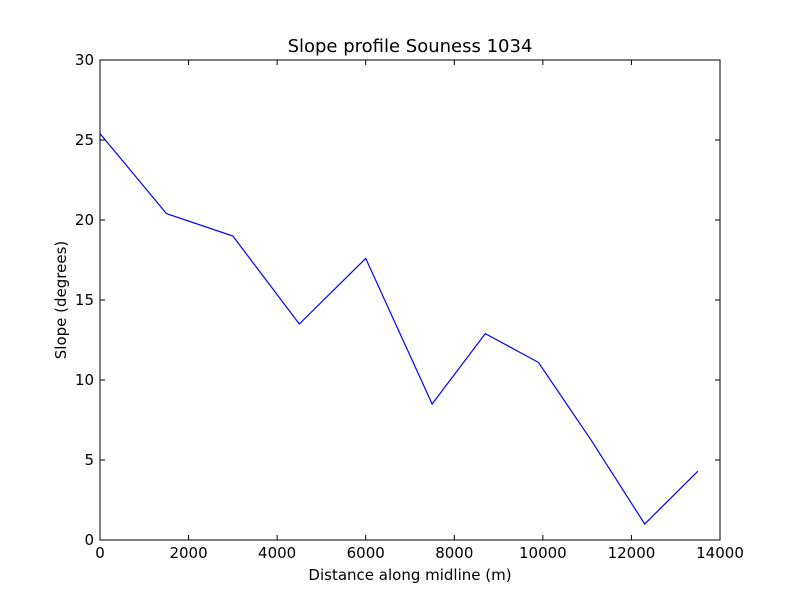  Describe the element at coordinates (410, 46) in the screenshot. I see `chart-title: Slope profile Souness 1034` at that location.